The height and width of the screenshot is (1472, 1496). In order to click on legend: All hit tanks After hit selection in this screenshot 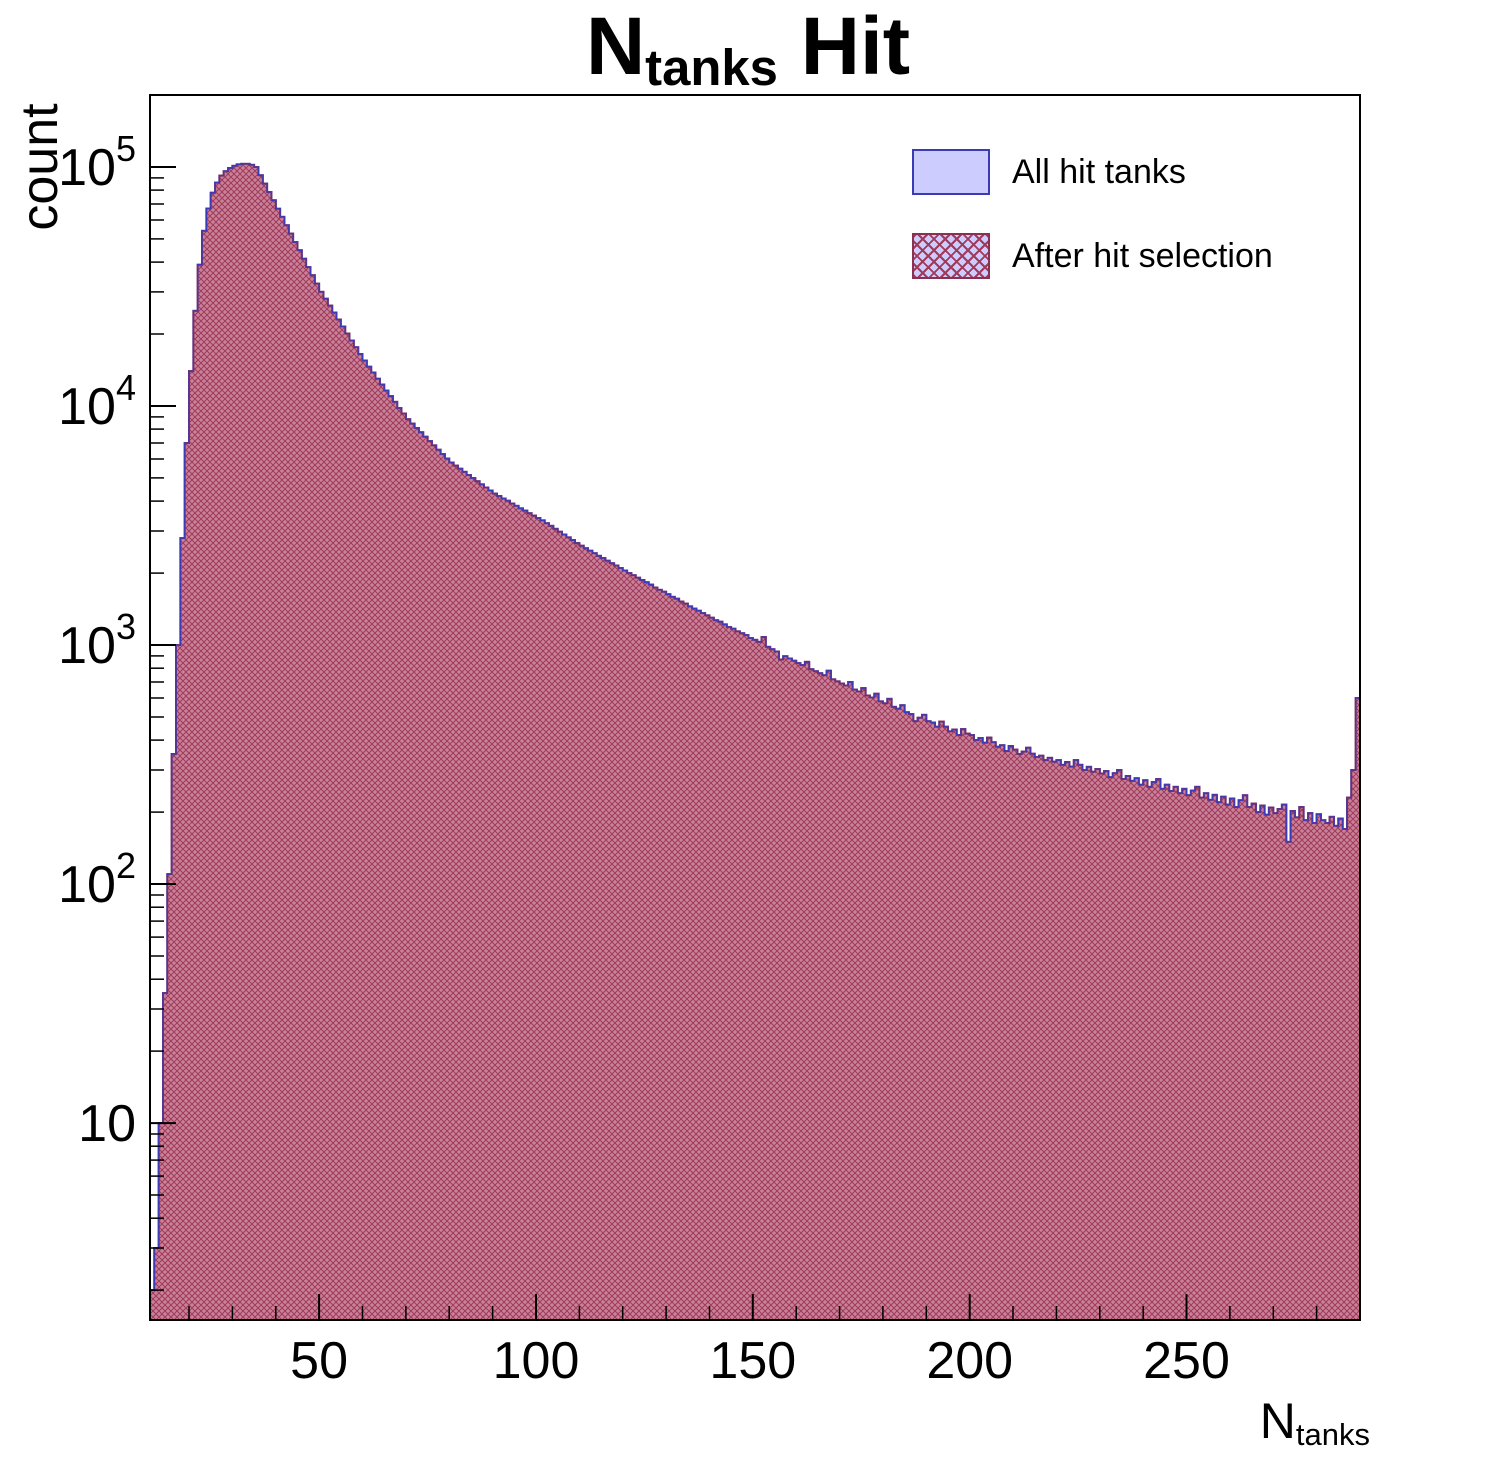, I will do `click(1092, 232)`.